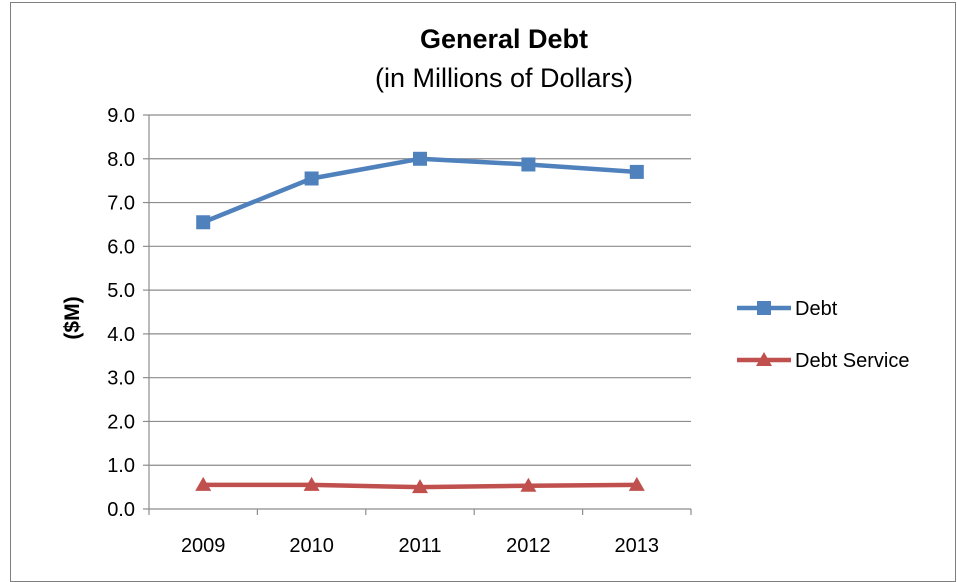 This screenshot has width=957, height=582. Describe the element at coordinates (121, 379) in the screenshot. I see `y-tick-label: 3.0` at that location.